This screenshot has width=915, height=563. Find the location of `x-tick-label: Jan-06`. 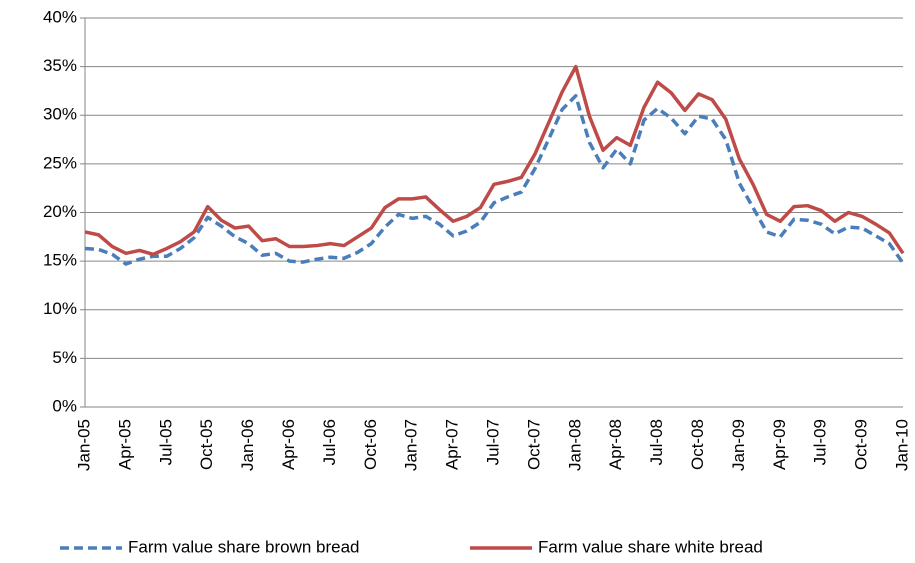

x-tick-label: Jan-06 is located at coordinates (247, 445).